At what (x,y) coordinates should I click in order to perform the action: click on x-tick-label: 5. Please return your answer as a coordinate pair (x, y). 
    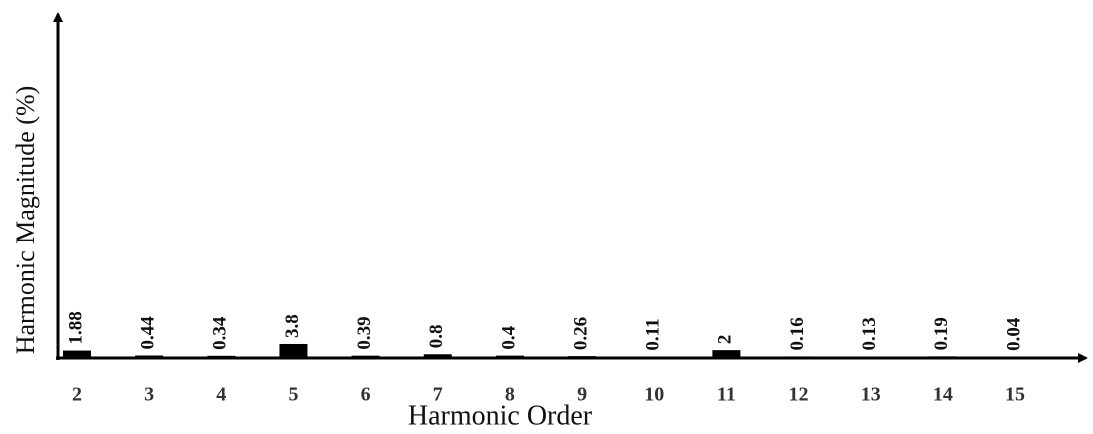
    Looking at the image, I should click on (293, 395).